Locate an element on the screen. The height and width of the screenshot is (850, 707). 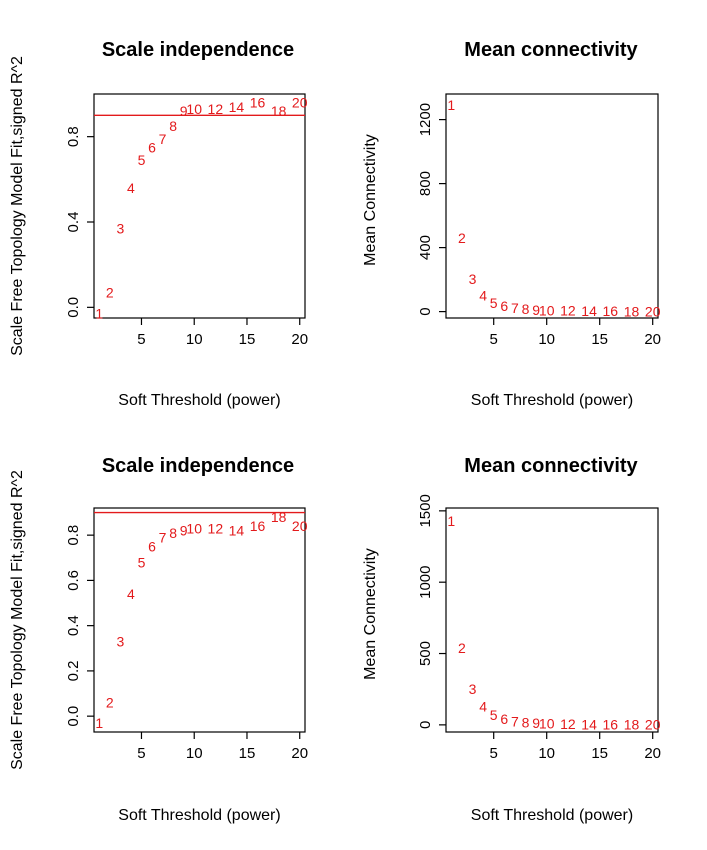
y-tick-label: 1200 is located at coordinates (425, 119).